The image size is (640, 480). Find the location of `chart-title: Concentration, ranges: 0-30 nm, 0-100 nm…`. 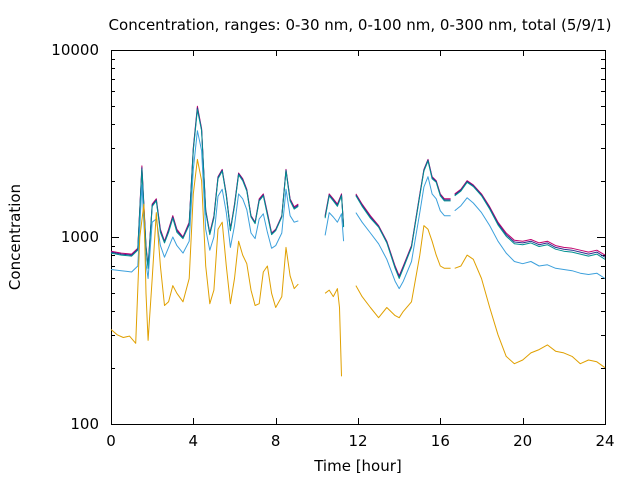

chart-title: Concentration, ranges: 0-30 nm, 0-100 nm… is located at coordinates (360, 25).